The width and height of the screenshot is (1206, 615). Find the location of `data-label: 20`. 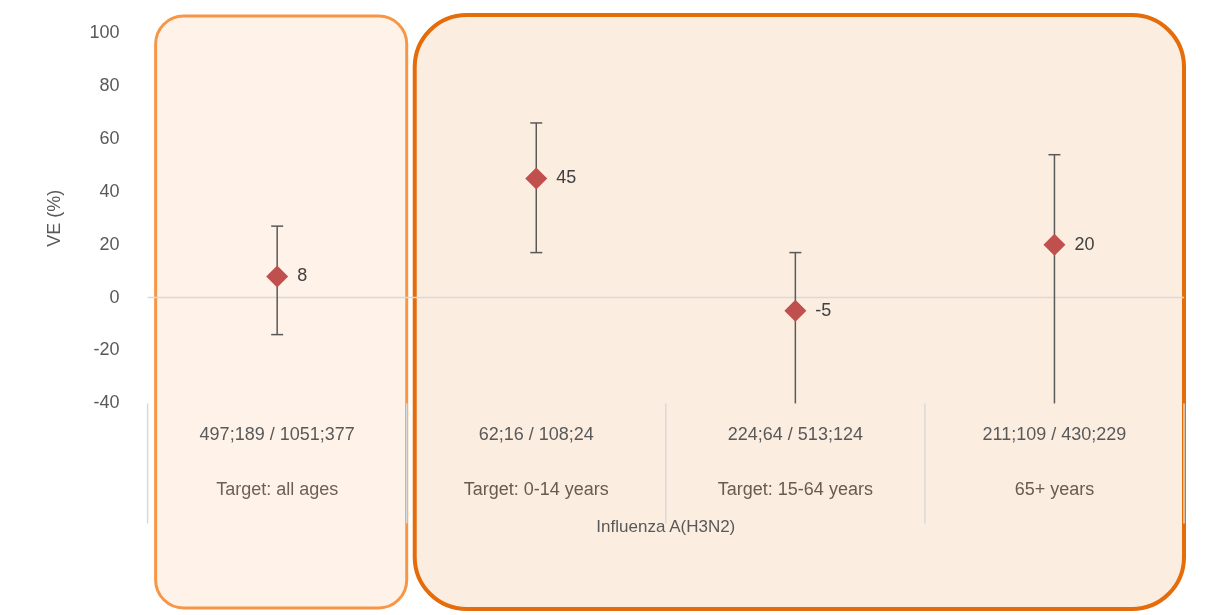

data-label: 20 is located at coordinates (1084, 243).